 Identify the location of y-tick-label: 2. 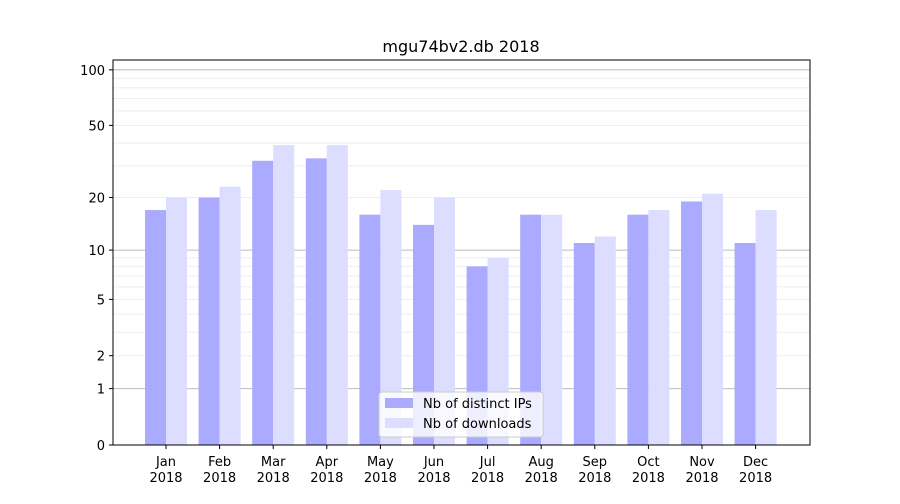
(101, 357).